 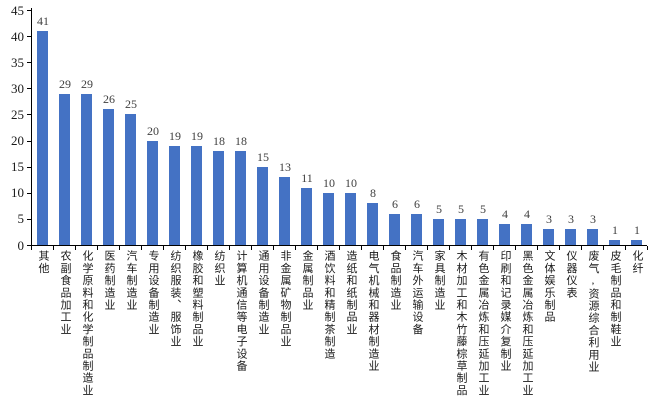 I want to click on x-category-label: 文体娱乐制品, so click(x=549, y=287).